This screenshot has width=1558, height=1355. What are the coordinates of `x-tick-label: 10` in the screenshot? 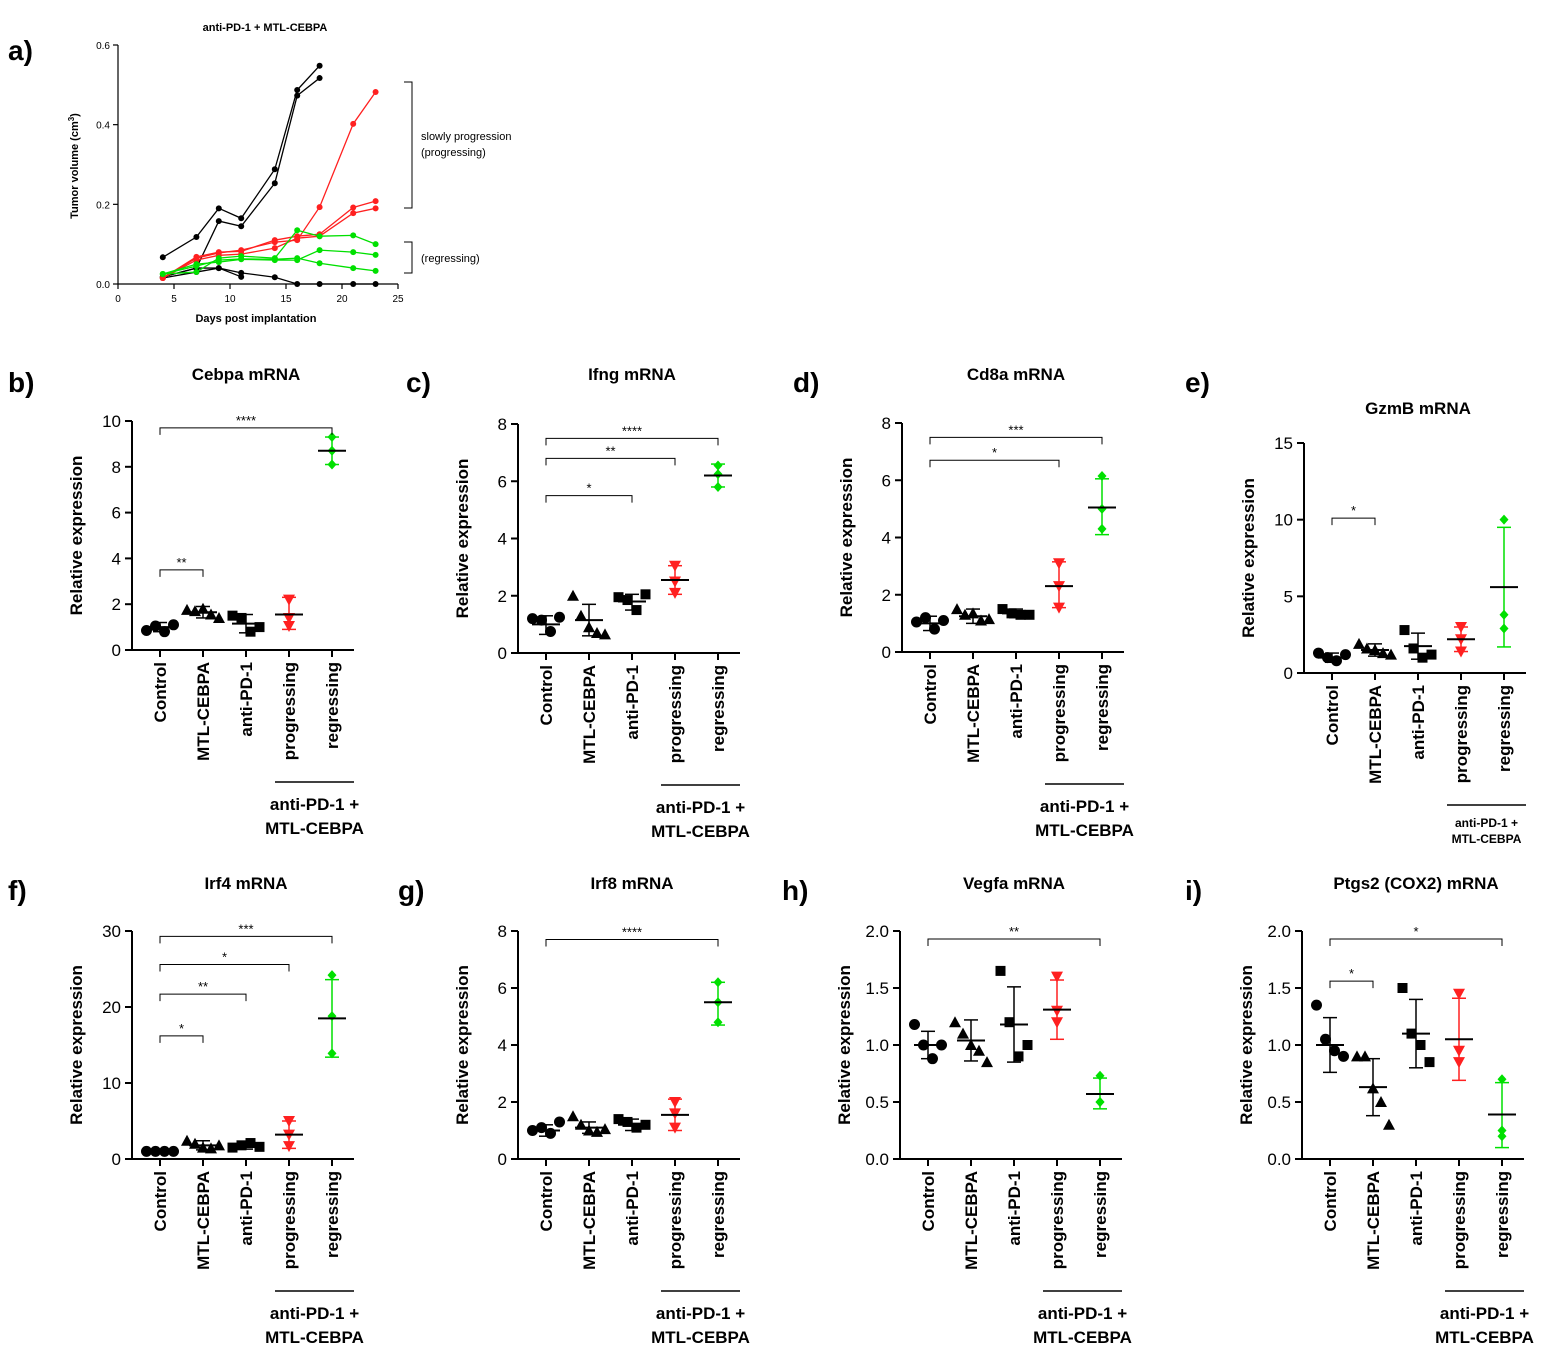 It's located at (230, 299).